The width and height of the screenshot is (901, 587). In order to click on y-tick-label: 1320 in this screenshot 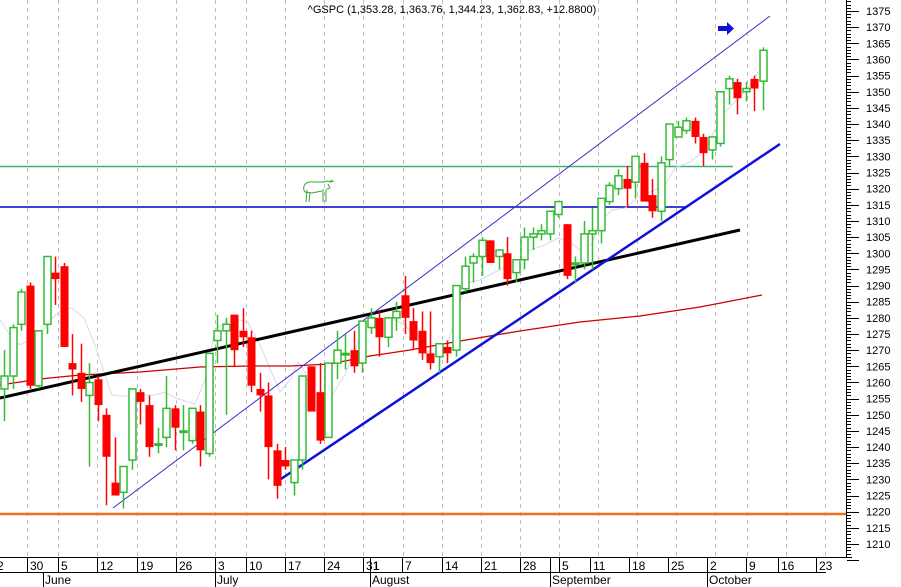, I will do `click(878, 190)`.